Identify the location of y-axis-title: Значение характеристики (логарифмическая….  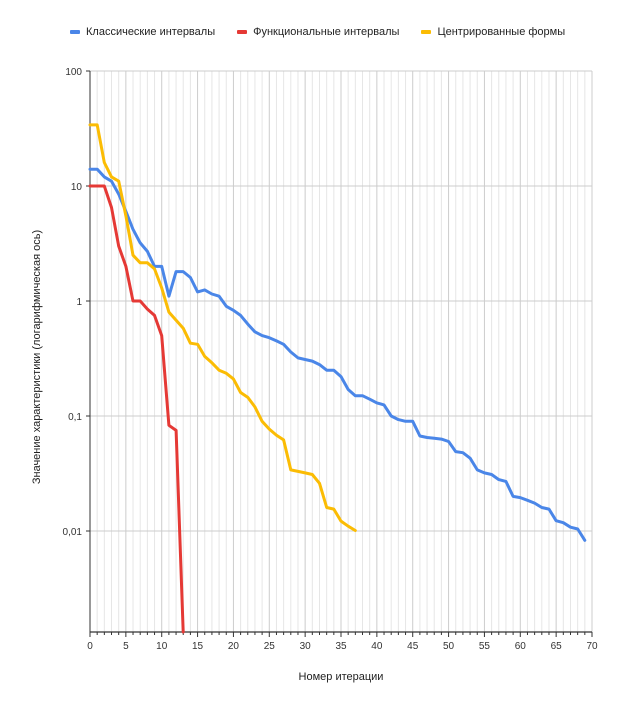
(37, 357).